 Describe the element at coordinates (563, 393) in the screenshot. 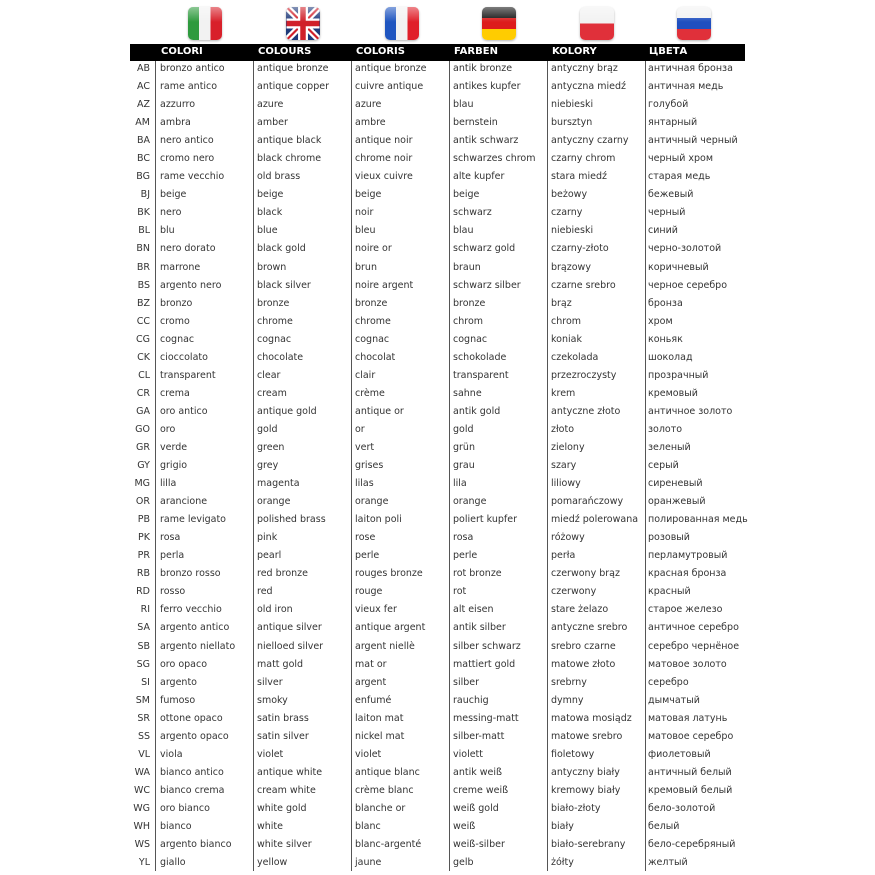

I see `cell-polish: krem` at that location.